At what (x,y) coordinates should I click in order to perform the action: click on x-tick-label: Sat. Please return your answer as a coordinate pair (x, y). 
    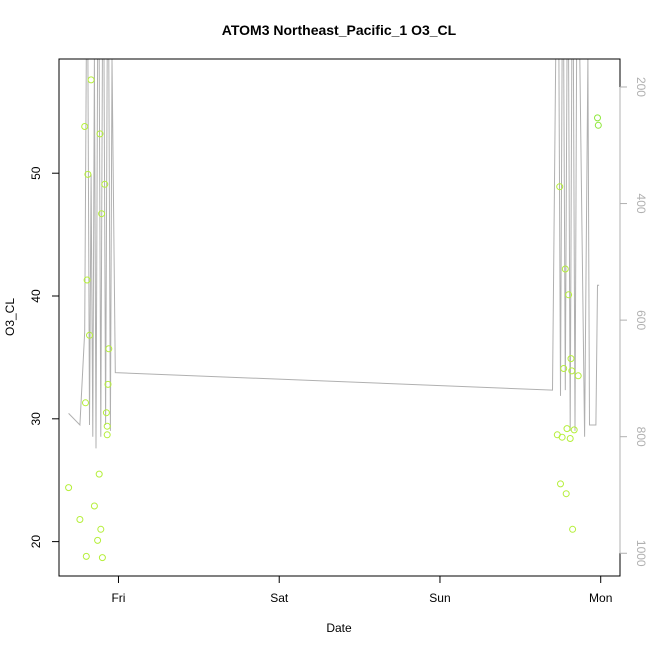
    Looking at the image, I should click on (279, 598).